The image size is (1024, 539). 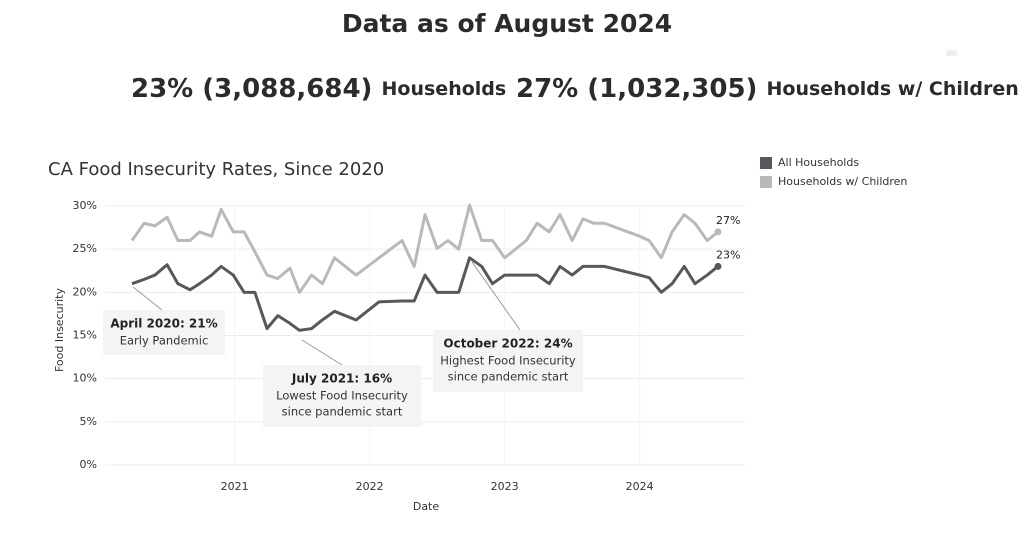 I want to click on x-tick-label: 2021, so click(x=235, y=486).